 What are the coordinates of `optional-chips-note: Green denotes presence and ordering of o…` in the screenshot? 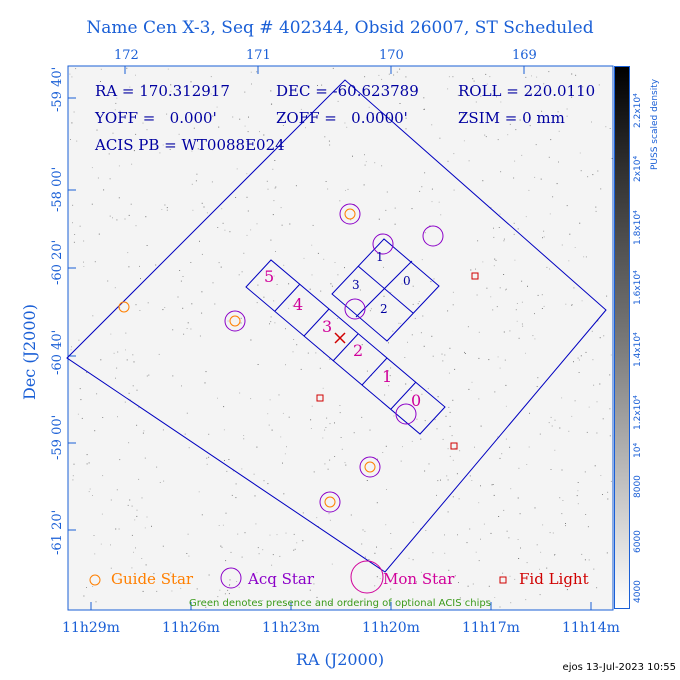 It's located at (340, 603).